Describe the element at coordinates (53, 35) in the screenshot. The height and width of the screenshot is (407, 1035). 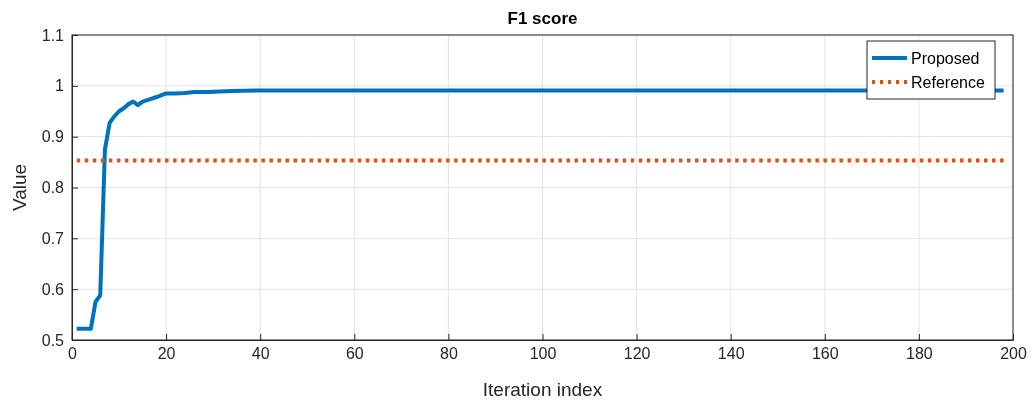
I see `y-tick-label: 1.1` at that location.